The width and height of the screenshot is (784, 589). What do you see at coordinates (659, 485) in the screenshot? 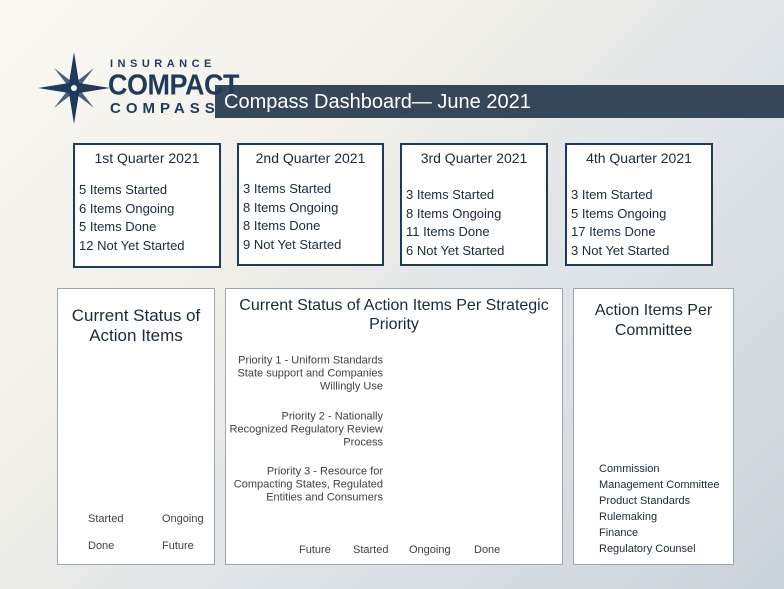
I see `legend-label: Management Committee` at bounding box center [659, 485].